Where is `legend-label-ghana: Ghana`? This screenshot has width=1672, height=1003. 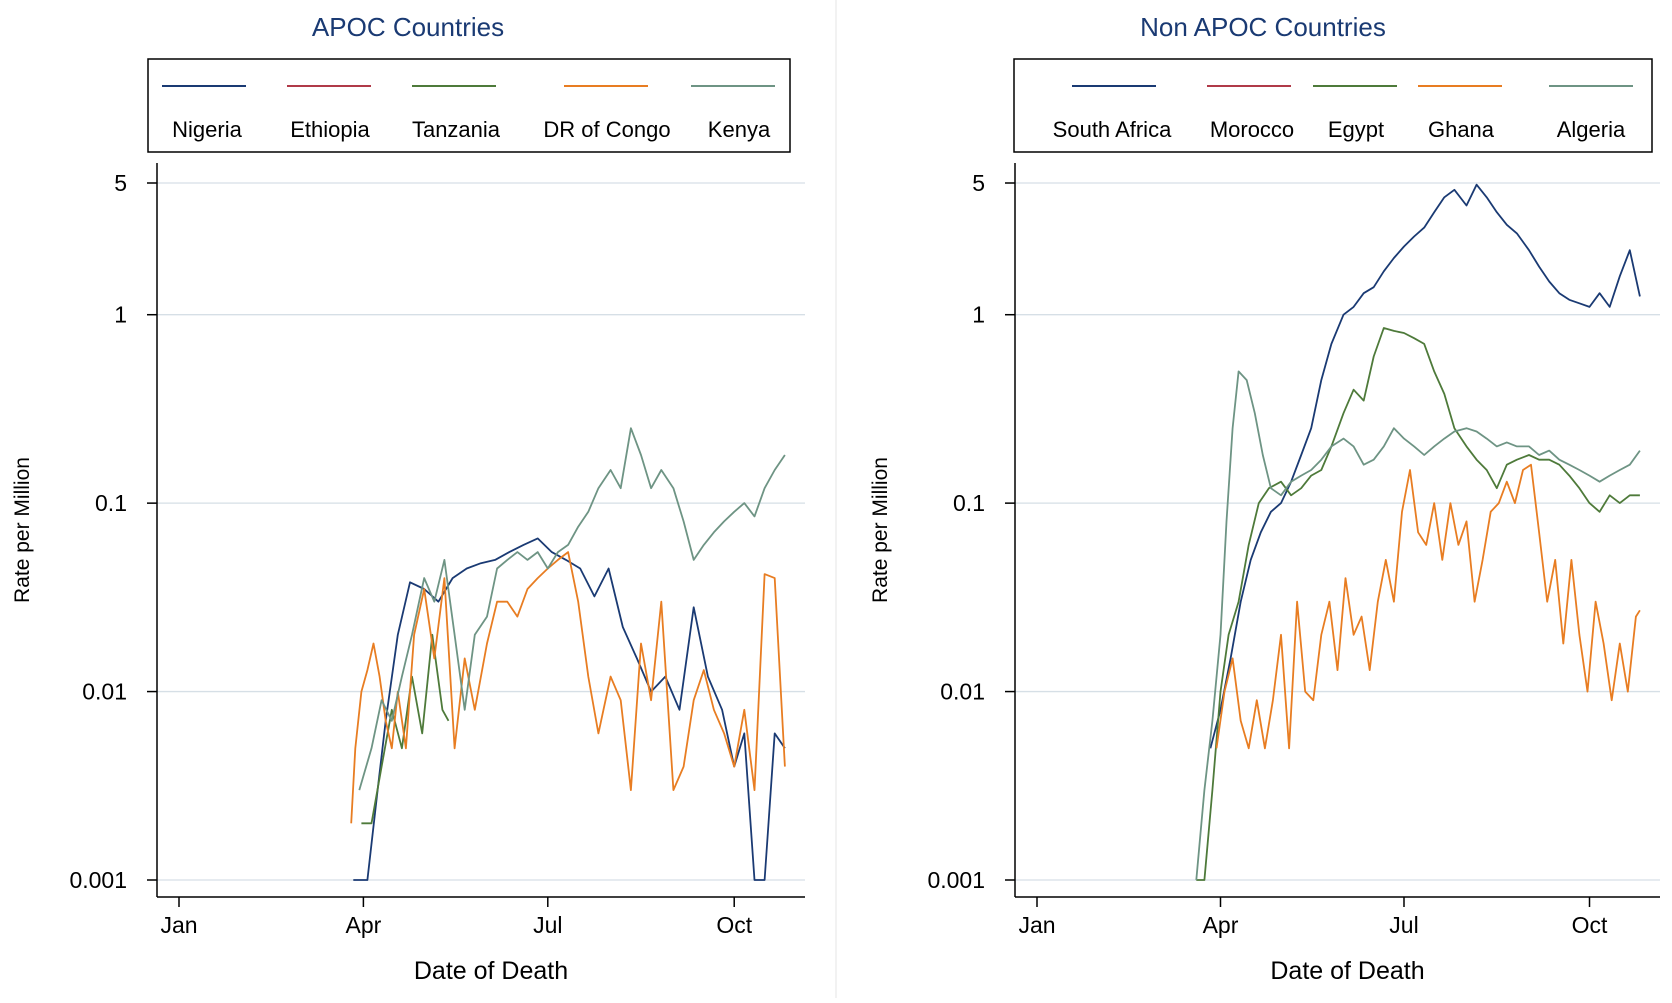 legend-label-ghana: Ghana is located at coordinates (1461, 129).